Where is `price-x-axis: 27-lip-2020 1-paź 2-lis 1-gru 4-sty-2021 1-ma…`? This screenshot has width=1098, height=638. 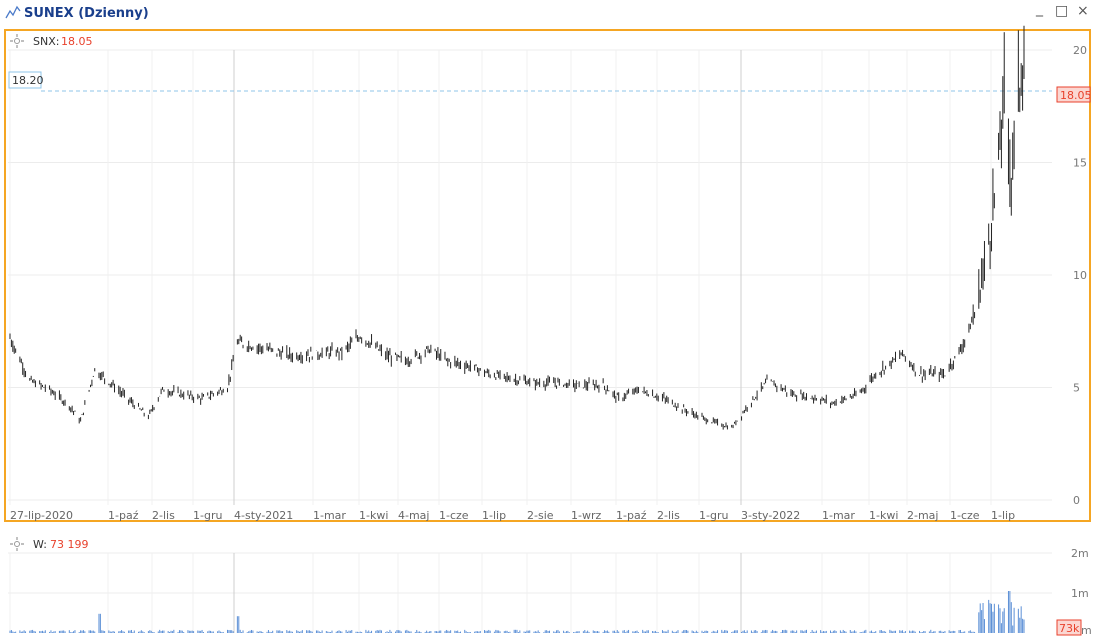
price-x-axis: 27-lip-2020 1-paź 2-lis 1-gru 4-sty-2021 1-ma… is located at coordinates (512, 515).